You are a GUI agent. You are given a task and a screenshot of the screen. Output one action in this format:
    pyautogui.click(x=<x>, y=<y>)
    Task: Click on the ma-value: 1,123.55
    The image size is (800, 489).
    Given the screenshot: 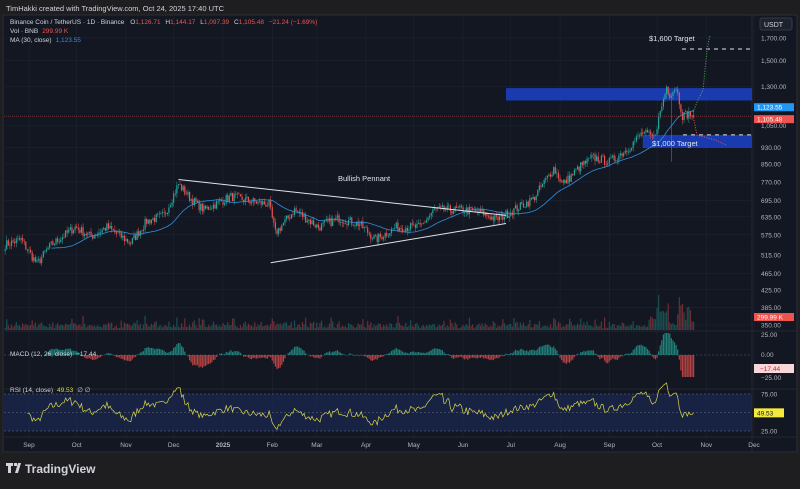 What is the action you would take?
    pyautogui.click(x=69, y=40)
    